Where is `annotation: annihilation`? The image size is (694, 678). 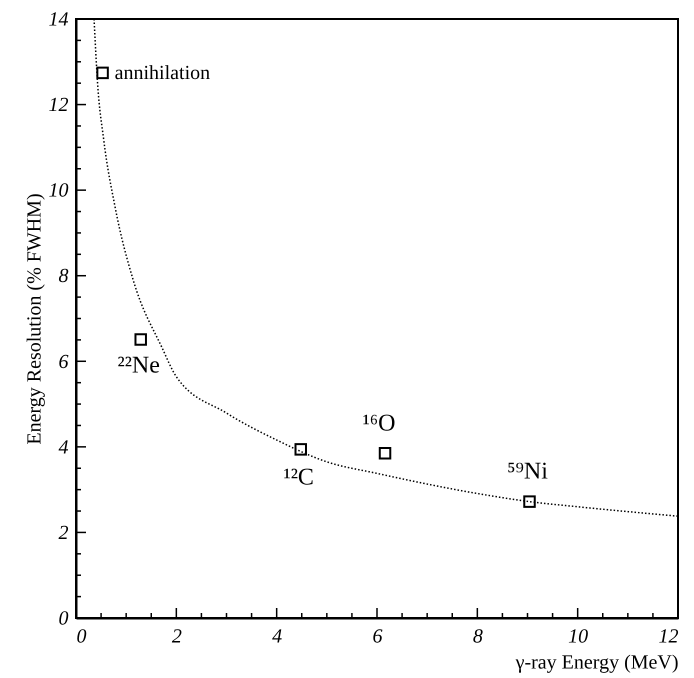
annotation: annihilation is located at coordinates (162, 73).